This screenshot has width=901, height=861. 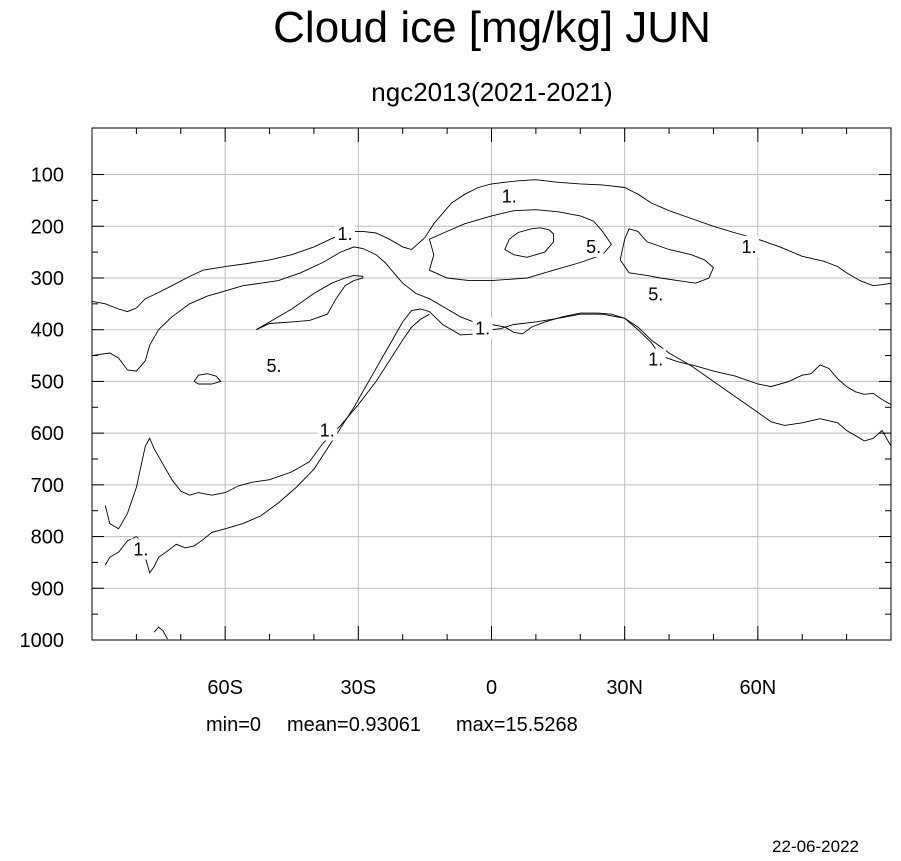 What do you see at coordinates (47, 382) in the screenshot?
I see `y-tick-label: 500` at bounding box center [47, 382].